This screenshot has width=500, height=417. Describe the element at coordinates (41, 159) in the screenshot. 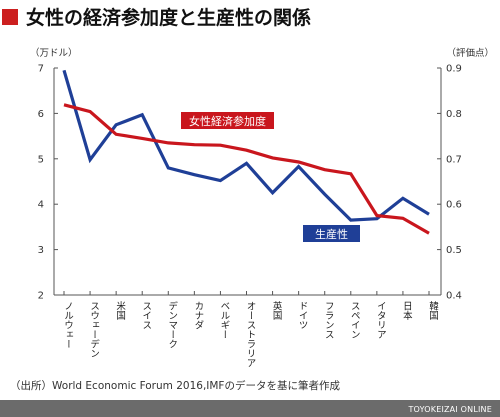

I see `left-tick-label: 5` at that location.